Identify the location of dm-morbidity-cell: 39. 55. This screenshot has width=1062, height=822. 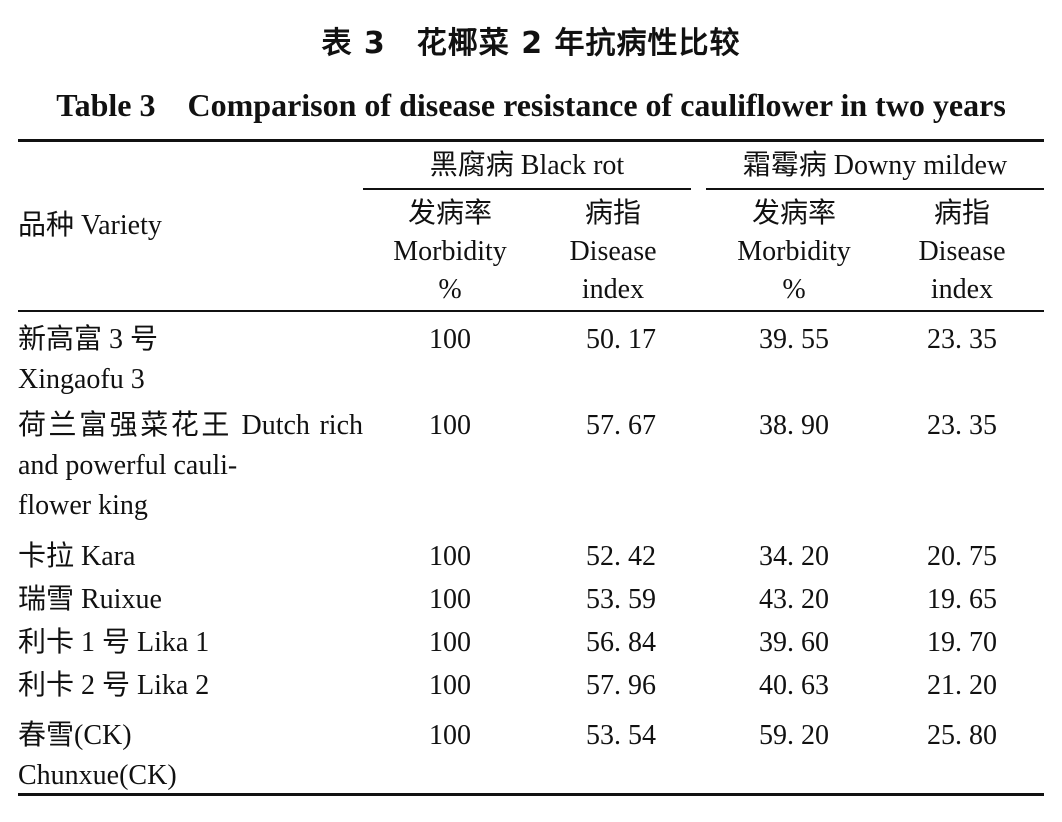
(794, 339).